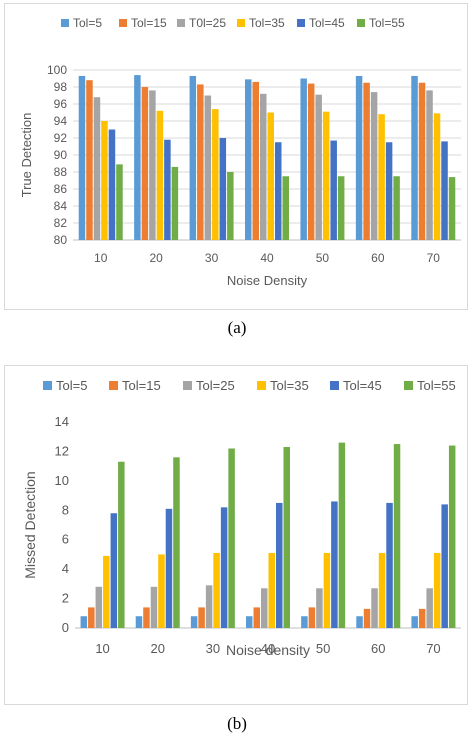 This screenshot has height=739, width=474. What do you see at coordinates (215, 385) in the screenshot?
I see `legend-label: Tol=25` at bounding box center [215, 385].